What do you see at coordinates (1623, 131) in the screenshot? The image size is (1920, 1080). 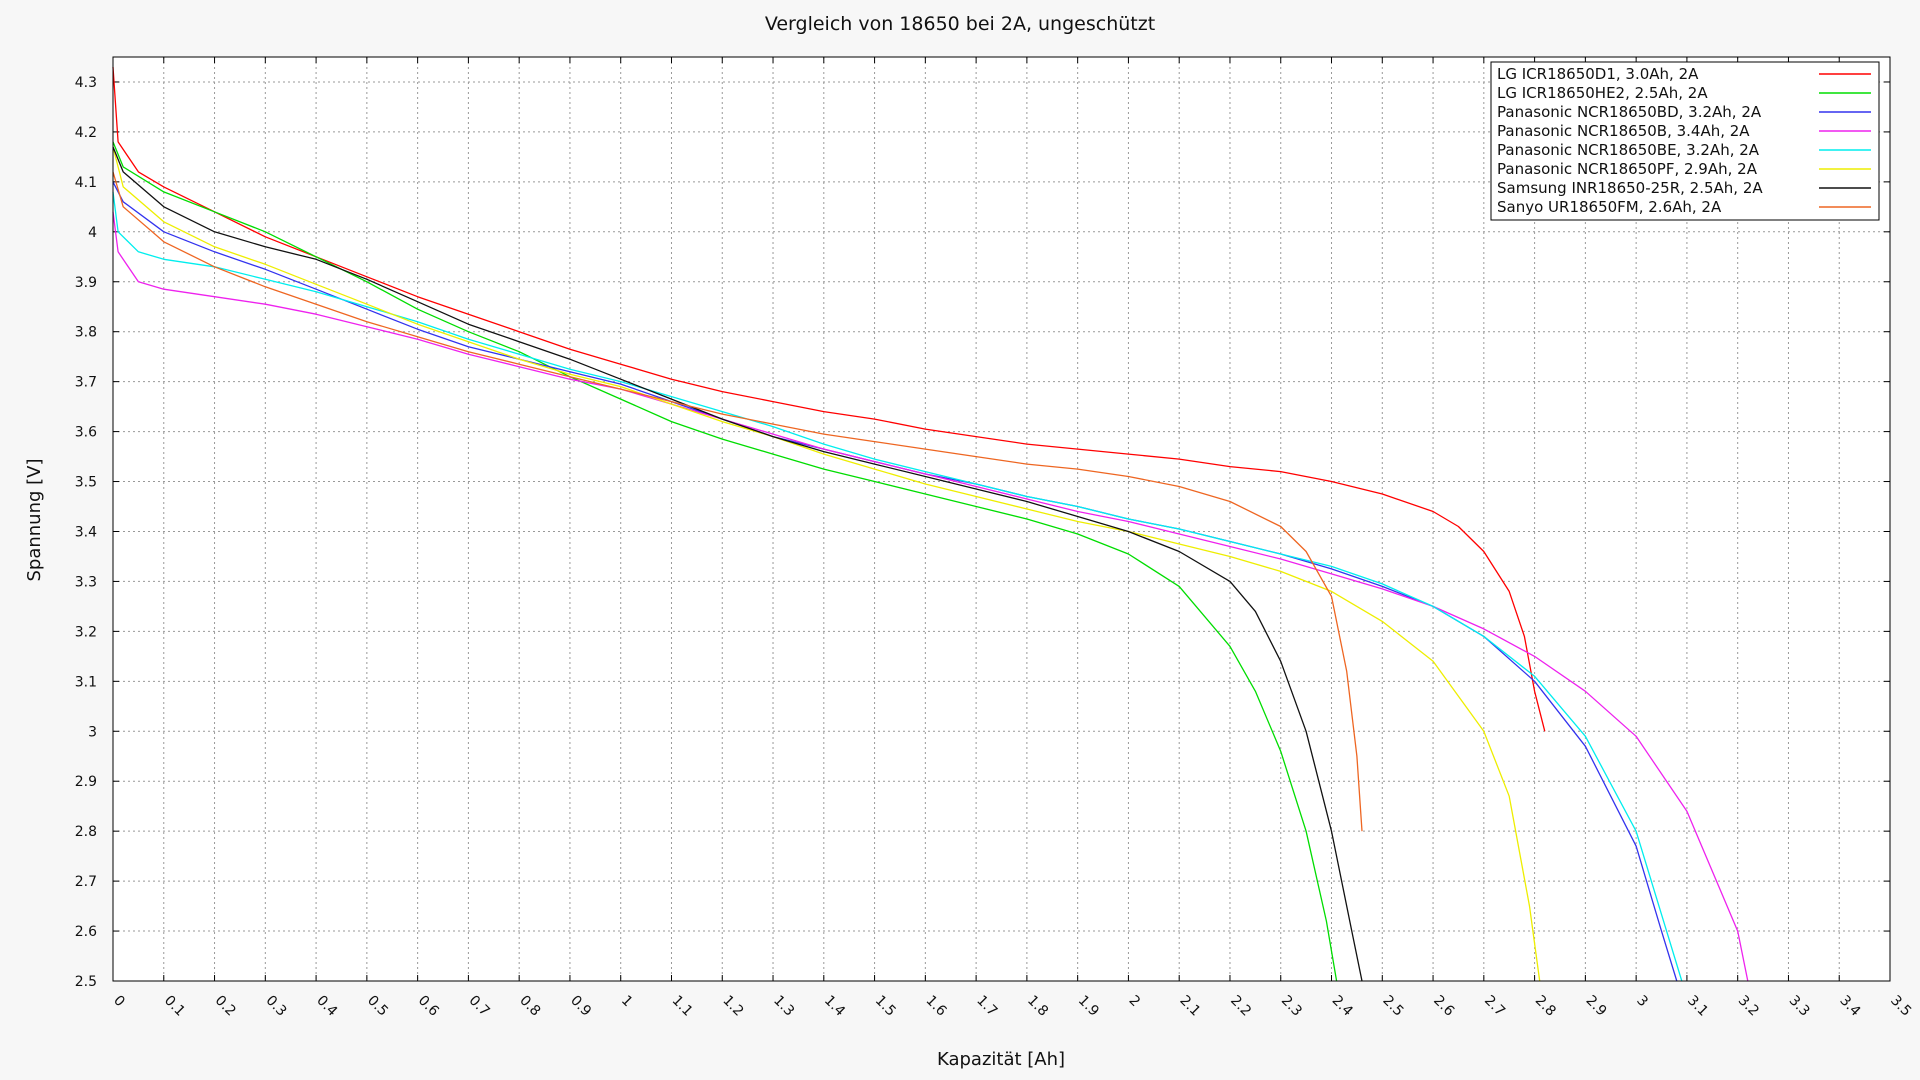 I see `legend-entry-label: Panasonic NCR18650B, 3.4Ah, 2A` at bounding box center [1623, 131].